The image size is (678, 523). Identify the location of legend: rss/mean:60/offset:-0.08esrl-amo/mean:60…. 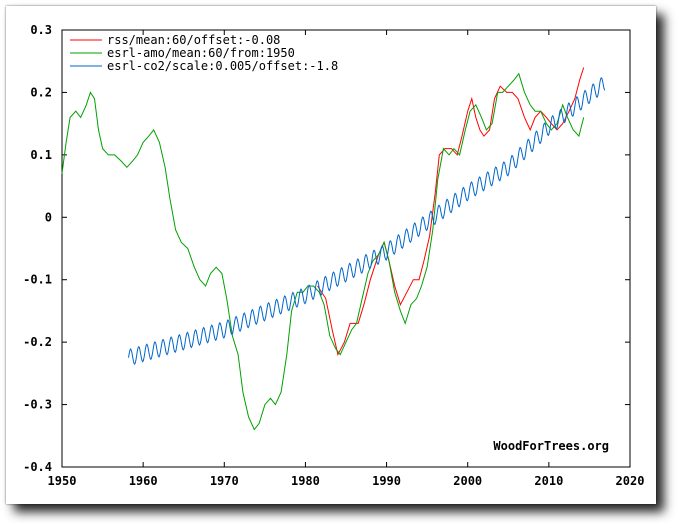
(204, 53).